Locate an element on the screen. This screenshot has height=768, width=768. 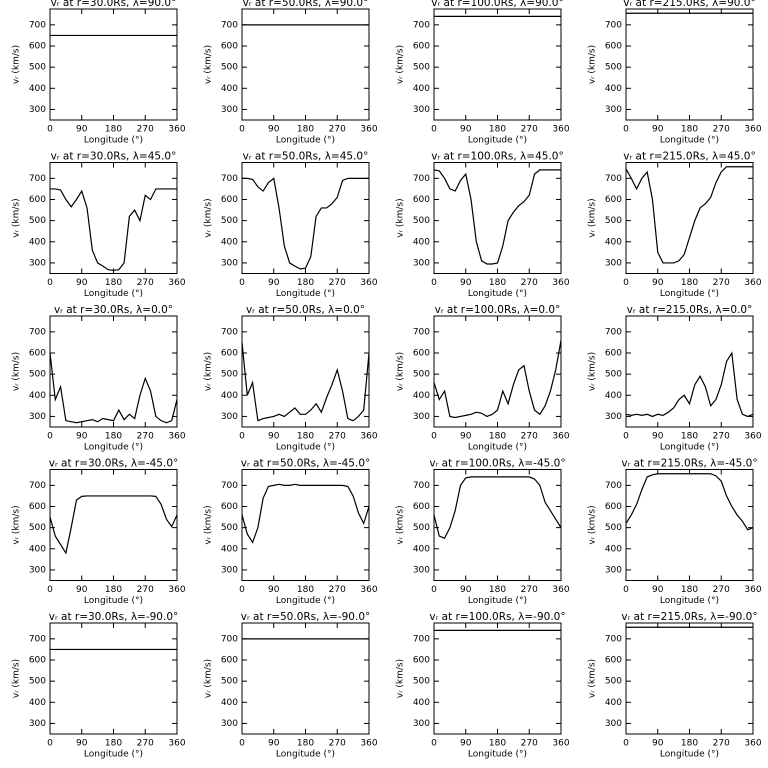
panel-title: vᵣ at r=50.0Rs, λ=0.0° is located at coordinates (305, 310).